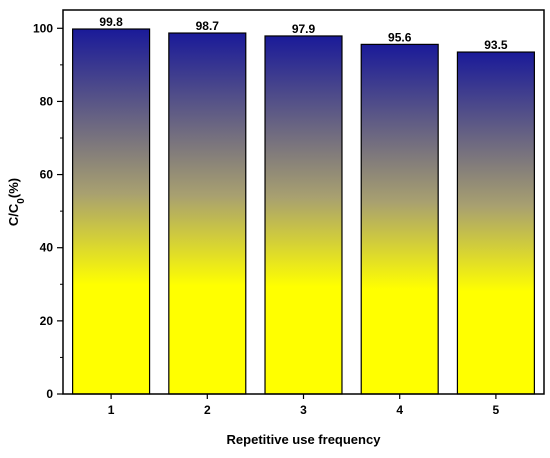 This screenshot has width=550, height=458. Describe the element at coordinates (303, 410) in the screenshot. I see `x-tick-label-3: 3` at that location.